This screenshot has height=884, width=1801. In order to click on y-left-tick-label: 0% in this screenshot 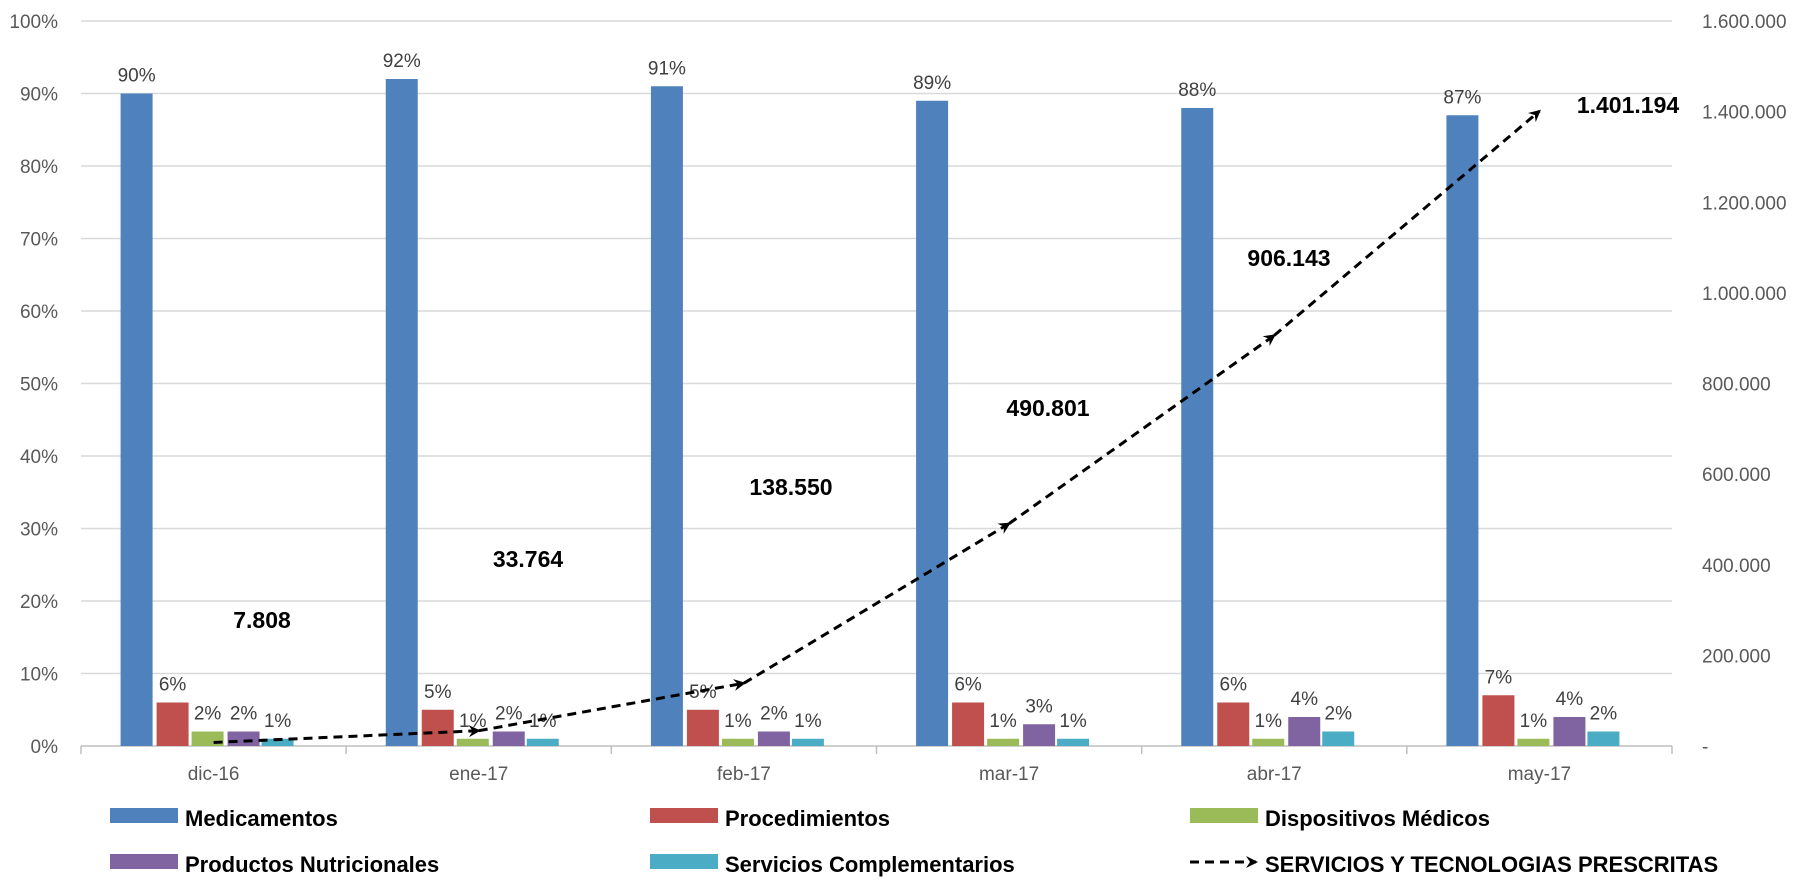, I will do `click(45, 747)`.